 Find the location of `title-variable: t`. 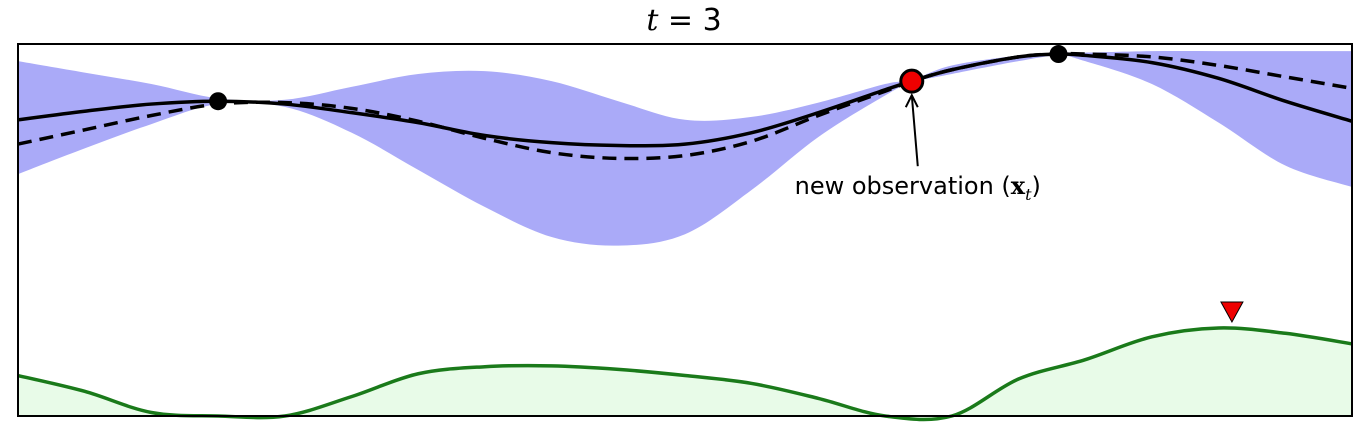

title-variable: t is located at coordinates (652, 20).